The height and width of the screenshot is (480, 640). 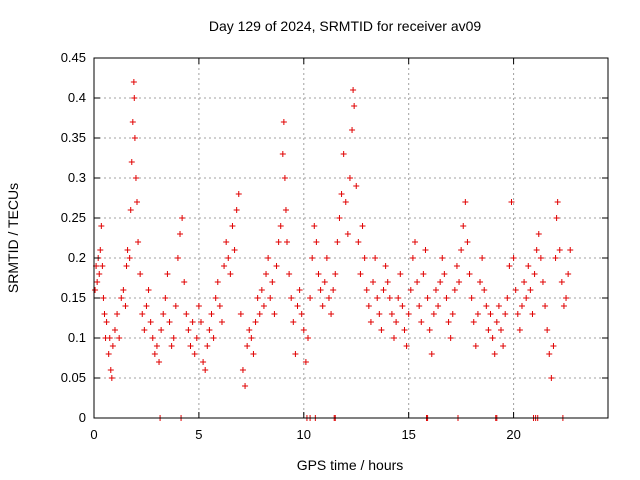 What do you see at coordinates (73, 297) in the screenshot?
I see `y-tick-label: 0.15` at bounding box center [73, 297].